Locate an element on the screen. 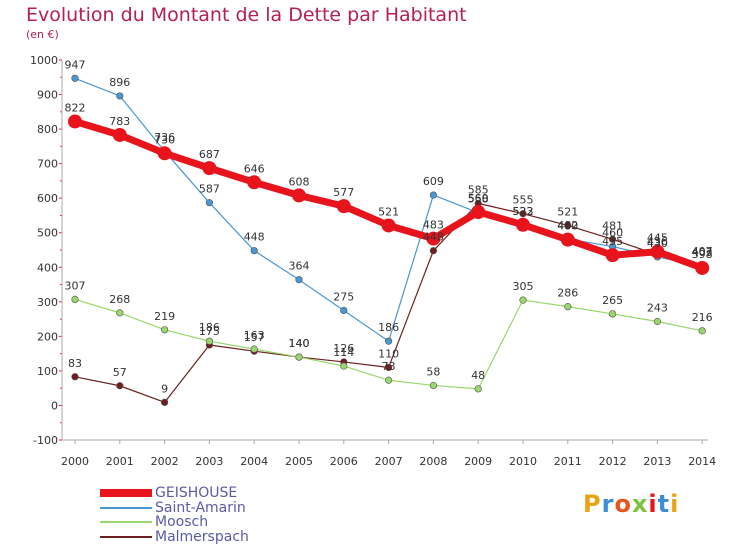 This screenshot has height=550, width=750. data-label: 736 is located at coordinates (164, 137).